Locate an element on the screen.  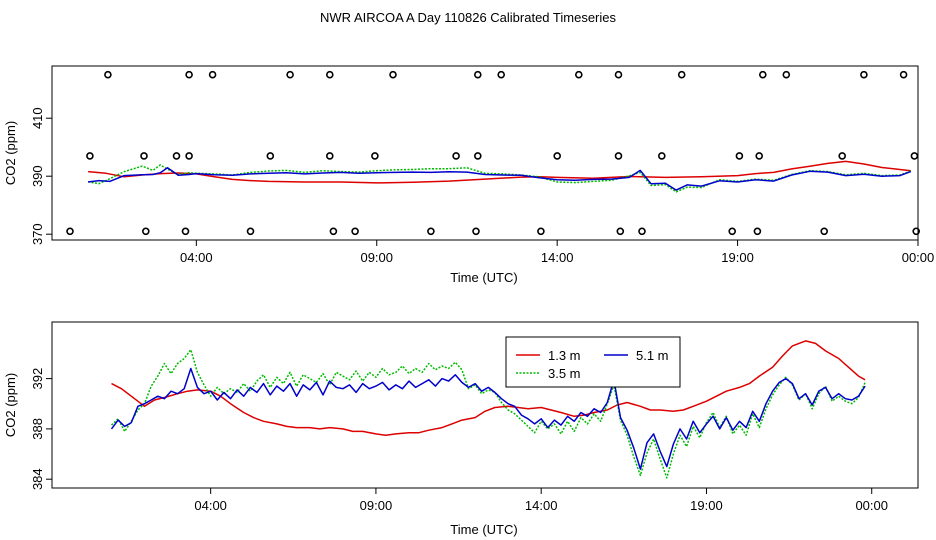
legend-label-3-5m: 3.5 m is located at coordinates (564, 373).